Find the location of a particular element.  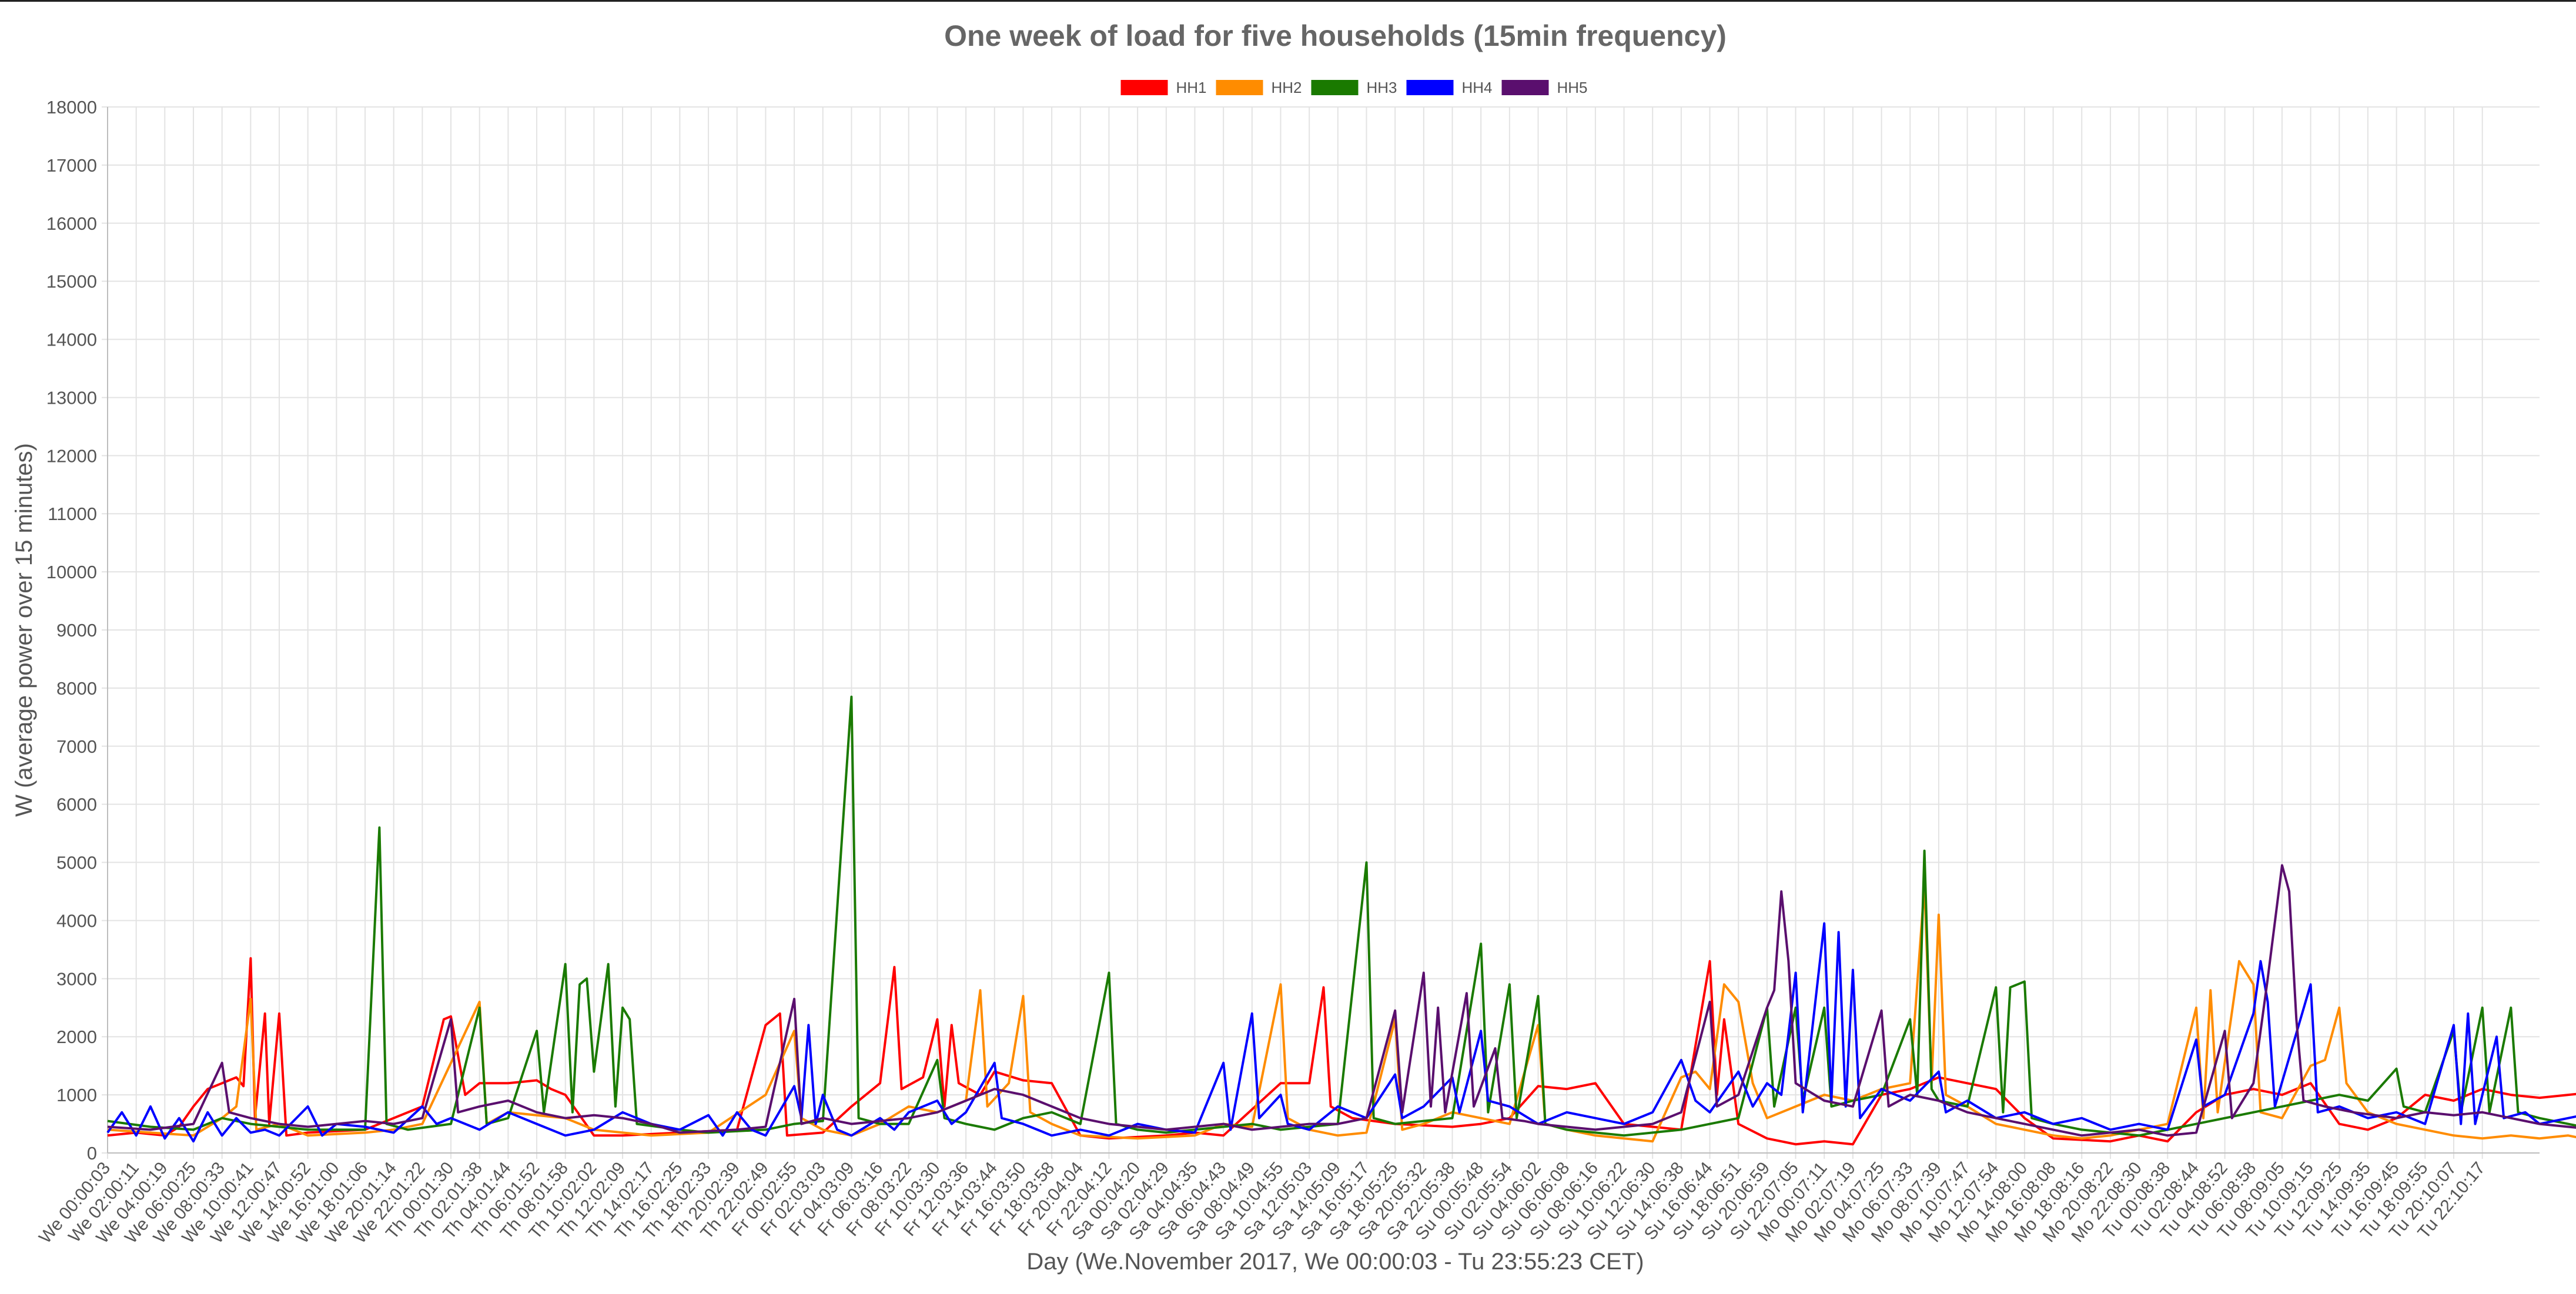

legend-label-hh3: HH3 is located at coordinates (1382, 87).